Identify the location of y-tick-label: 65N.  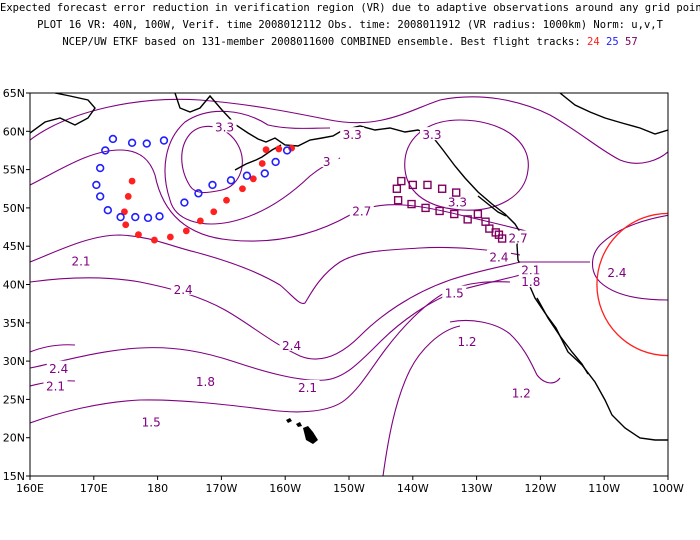
(14, 93).